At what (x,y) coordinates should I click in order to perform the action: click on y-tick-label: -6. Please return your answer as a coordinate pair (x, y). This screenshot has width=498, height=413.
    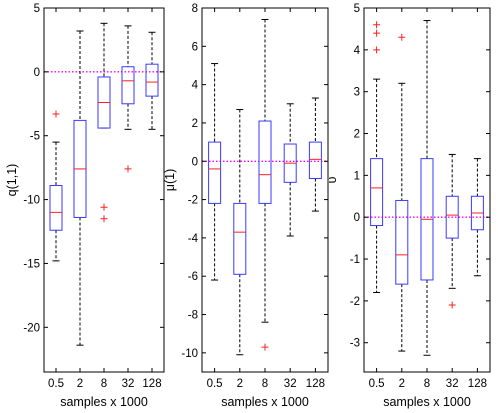
    Looking at the image, I should click on (193, 277).